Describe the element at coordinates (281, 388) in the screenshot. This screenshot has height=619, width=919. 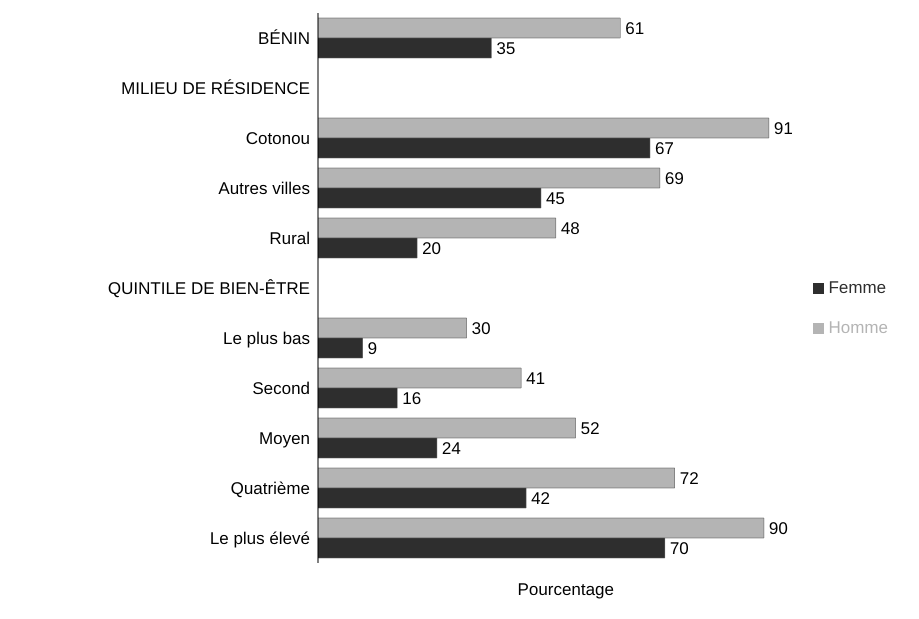
I see `y-tick-label: Second` at that location.